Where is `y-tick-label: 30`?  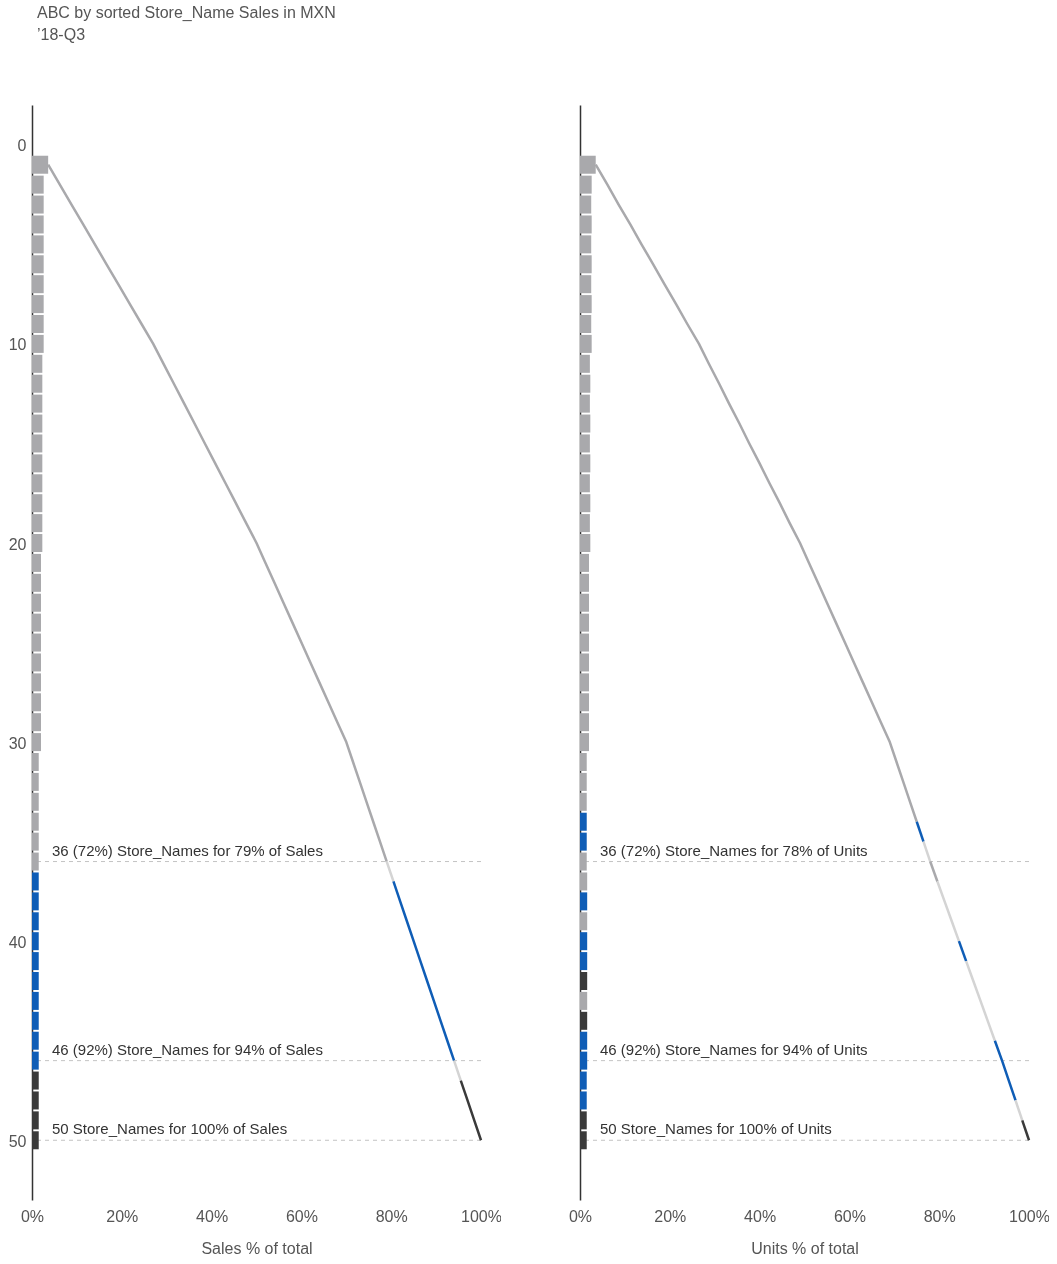
y-tick-label: 30 is located at coordinates (17, 743).